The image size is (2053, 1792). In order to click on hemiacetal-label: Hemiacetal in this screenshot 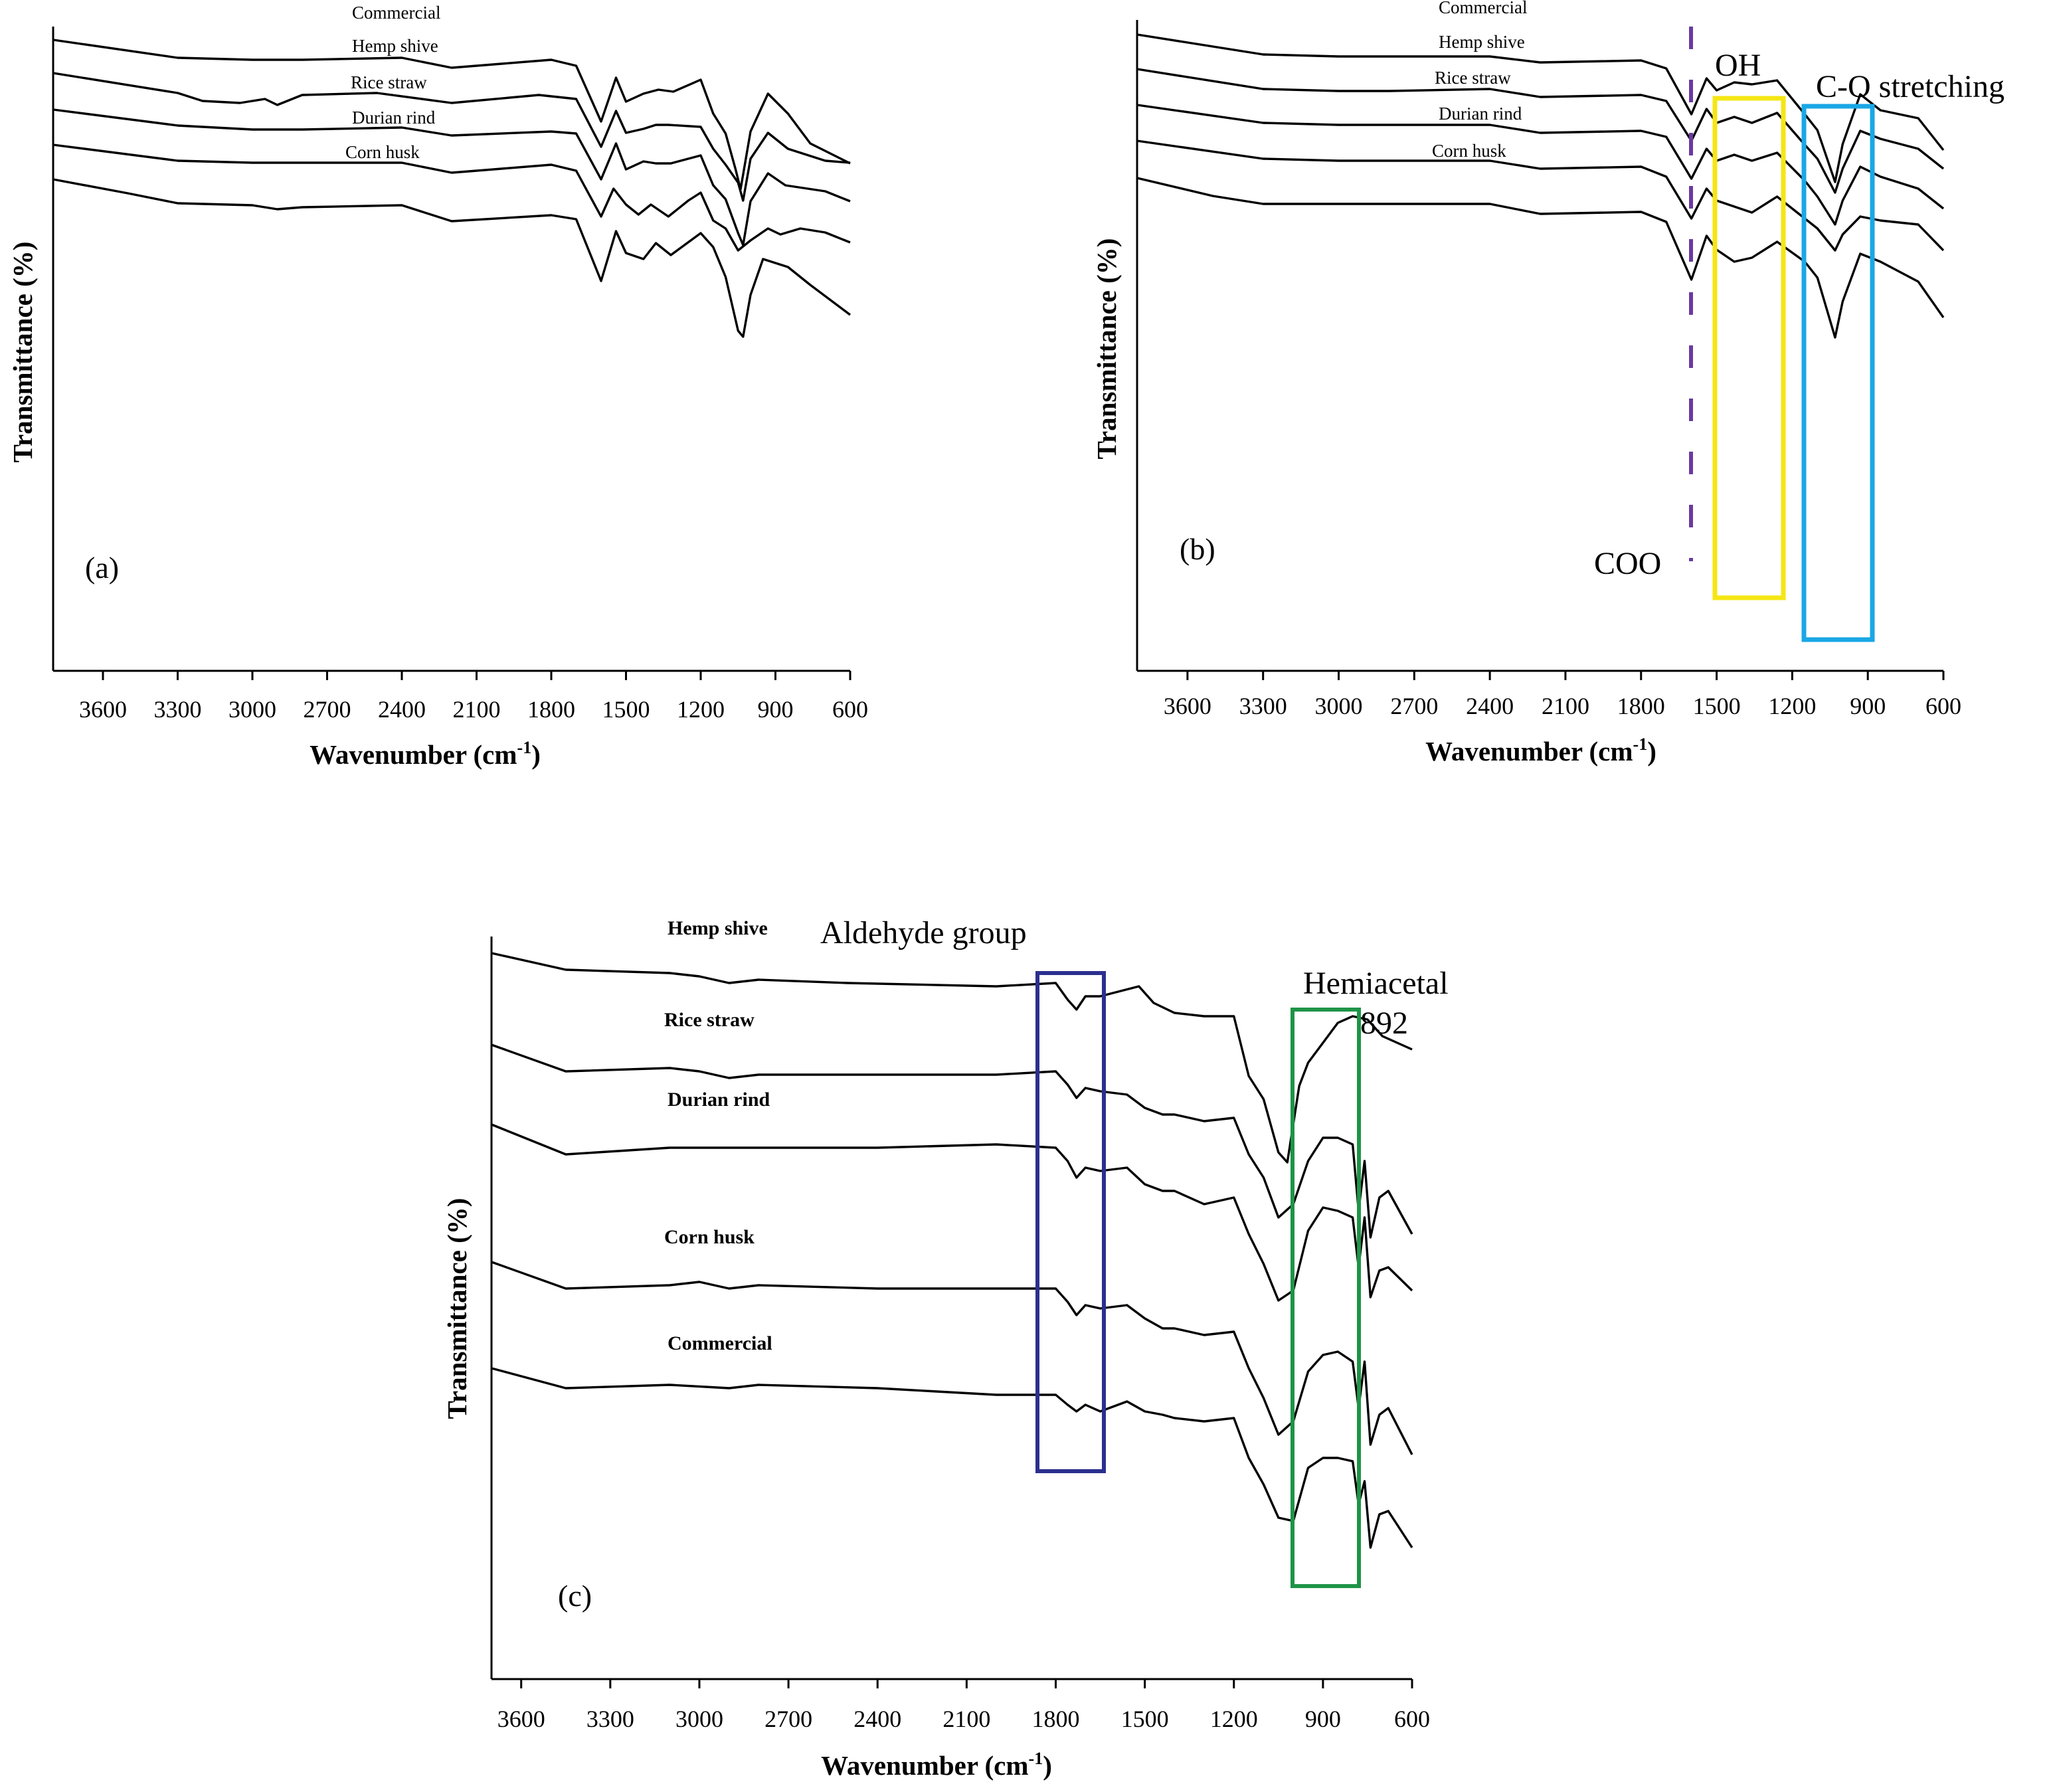, I will do `click(1376, 983)`.